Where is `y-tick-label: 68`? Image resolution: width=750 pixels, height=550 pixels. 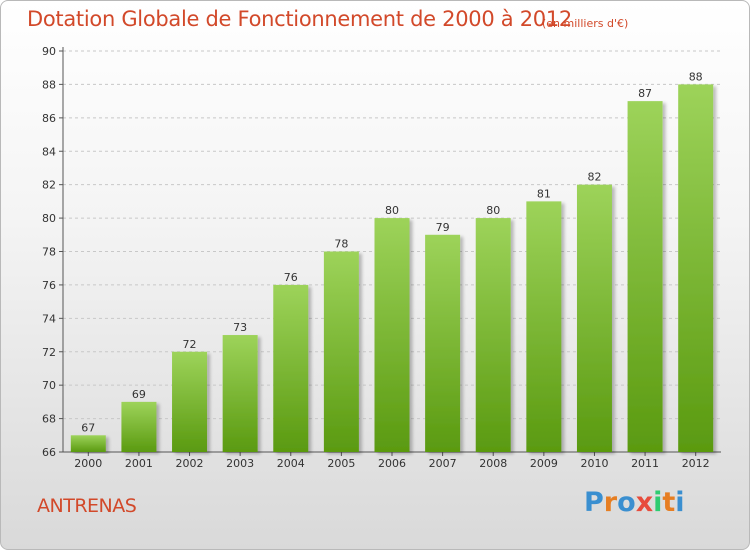
y-tick-label: 68 is located at coordinates (49, 419).